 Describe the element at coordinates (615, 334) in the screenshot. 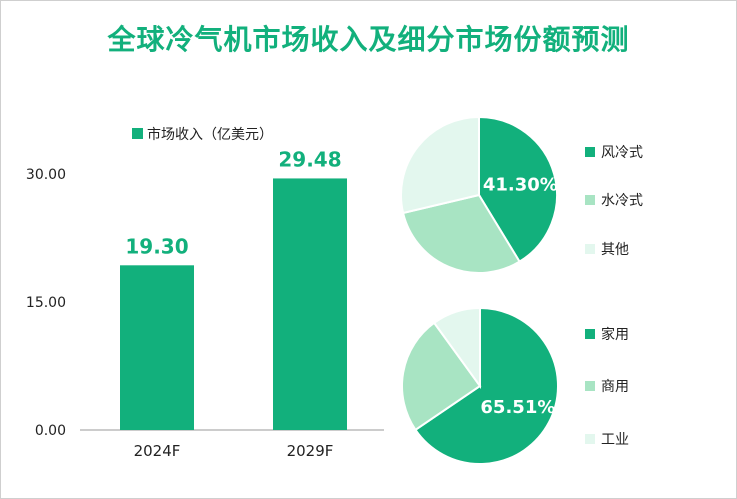

I see `pie2-legend-label-0: 家用` at that location.